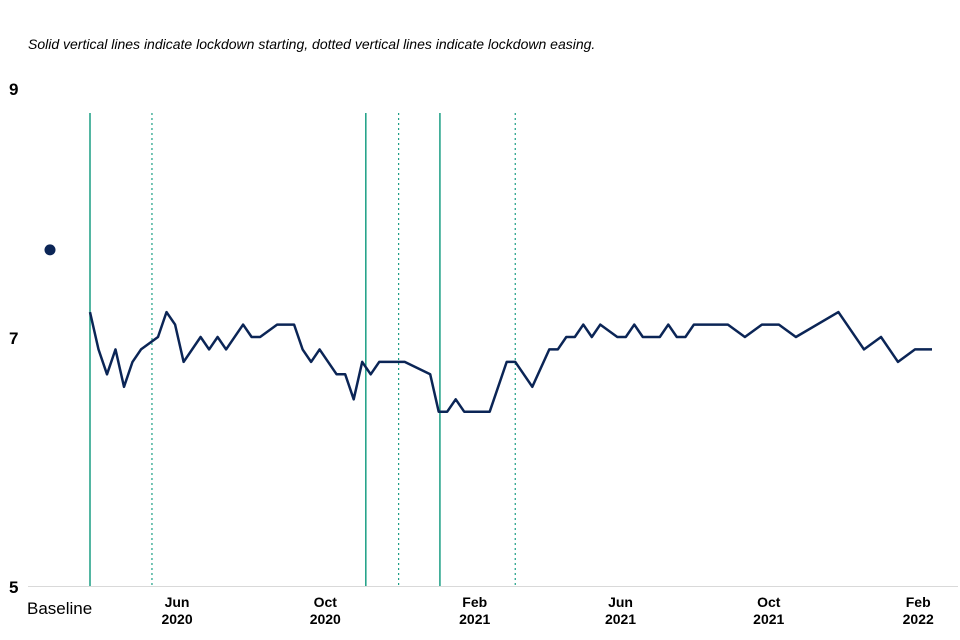 This screenshot has width=960, height=640. Describe the element at coordinates (13, 587) in the screenshot. I see `y-tick-label: 5` at that location.